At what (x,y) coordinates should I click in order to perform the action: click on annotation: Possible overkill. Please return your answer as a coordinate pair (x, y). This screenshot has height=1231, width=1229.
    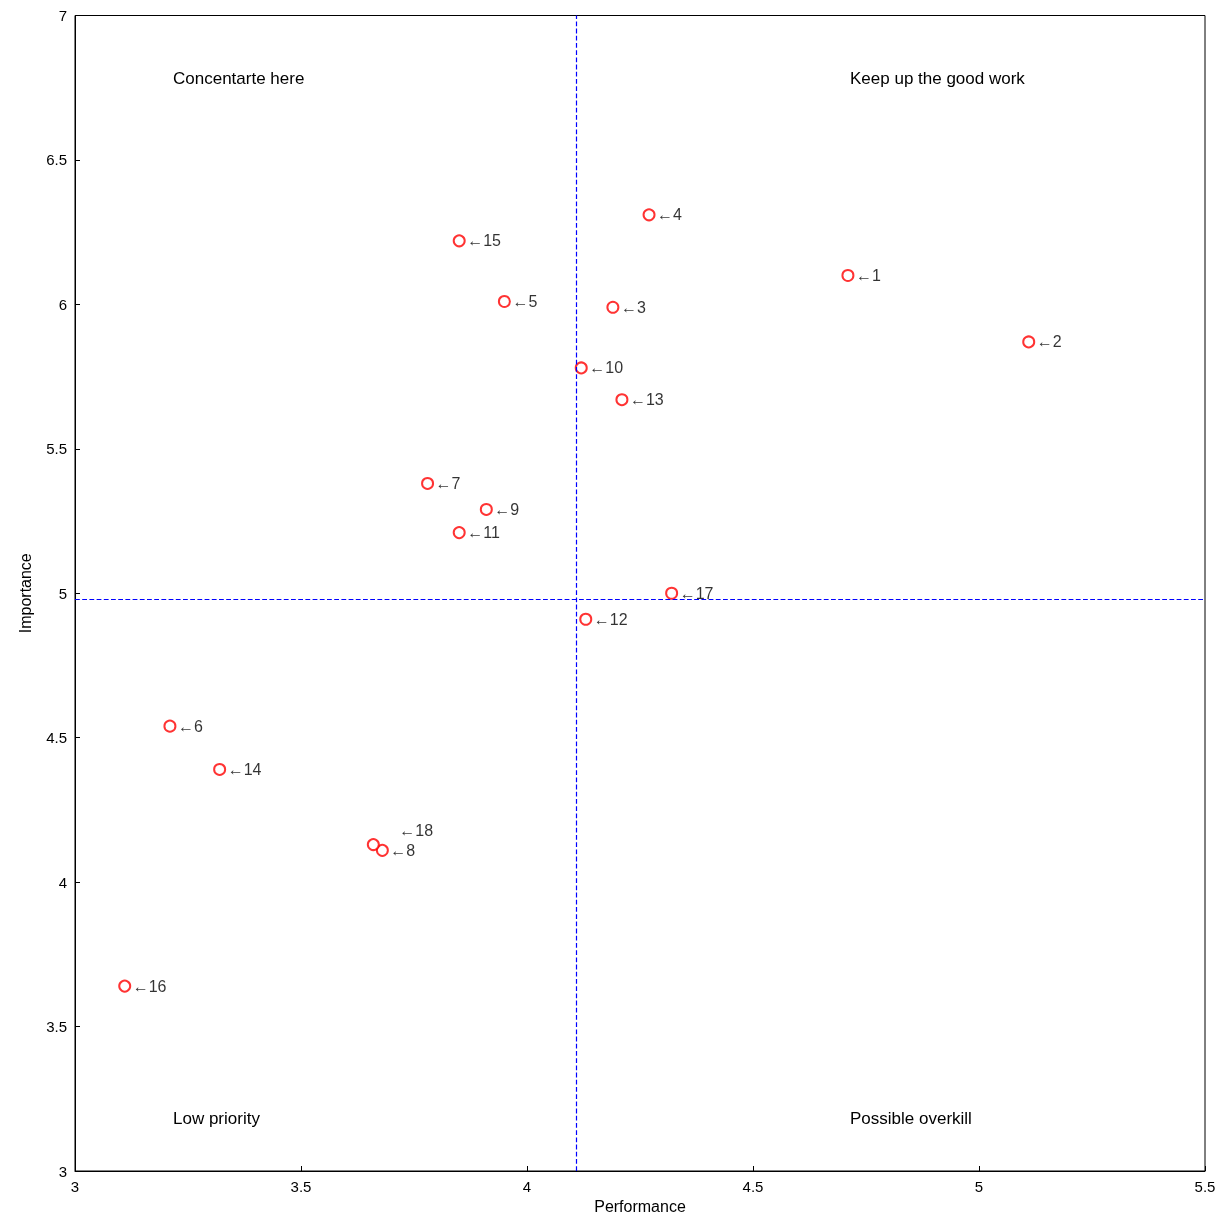
    Looking at the image, I should click on (911, 1118).